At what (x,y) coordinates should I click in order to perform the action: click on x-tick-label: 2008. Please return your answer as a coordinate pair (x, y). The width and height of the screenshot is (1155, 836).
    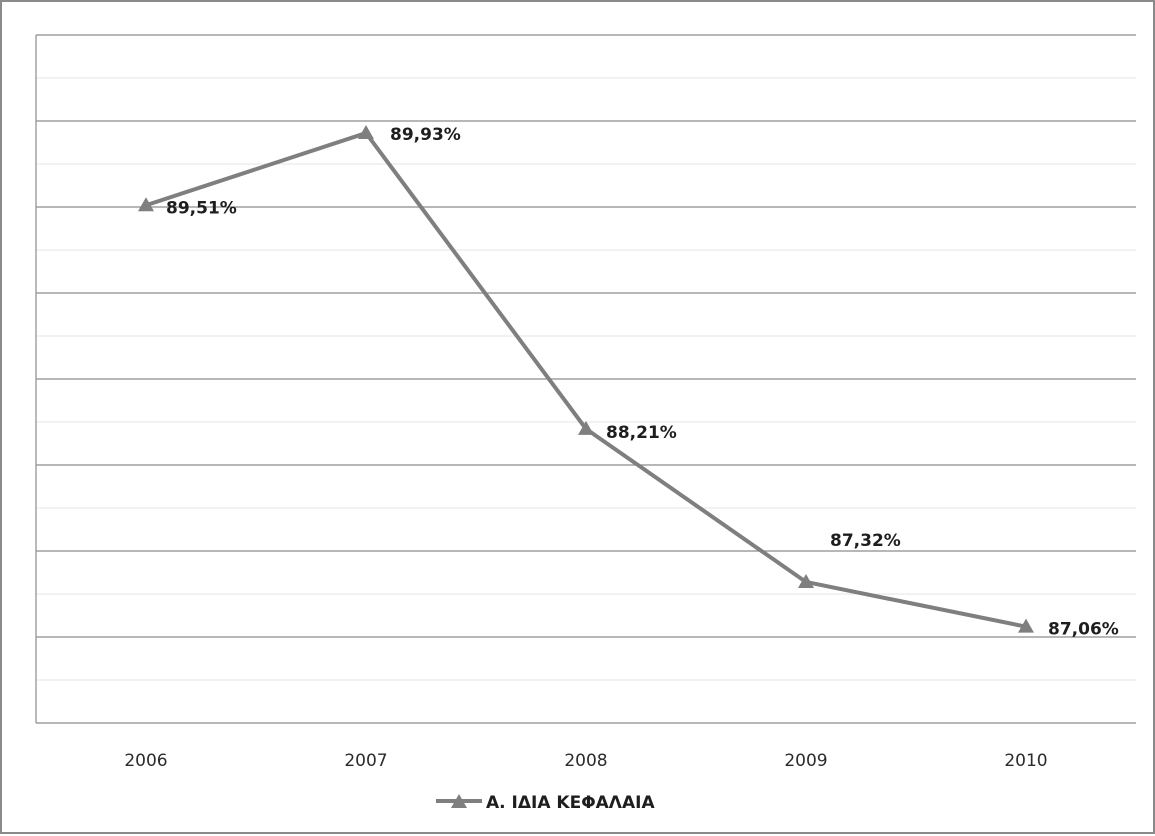
    Looking at the image, I should click on (585, 761).